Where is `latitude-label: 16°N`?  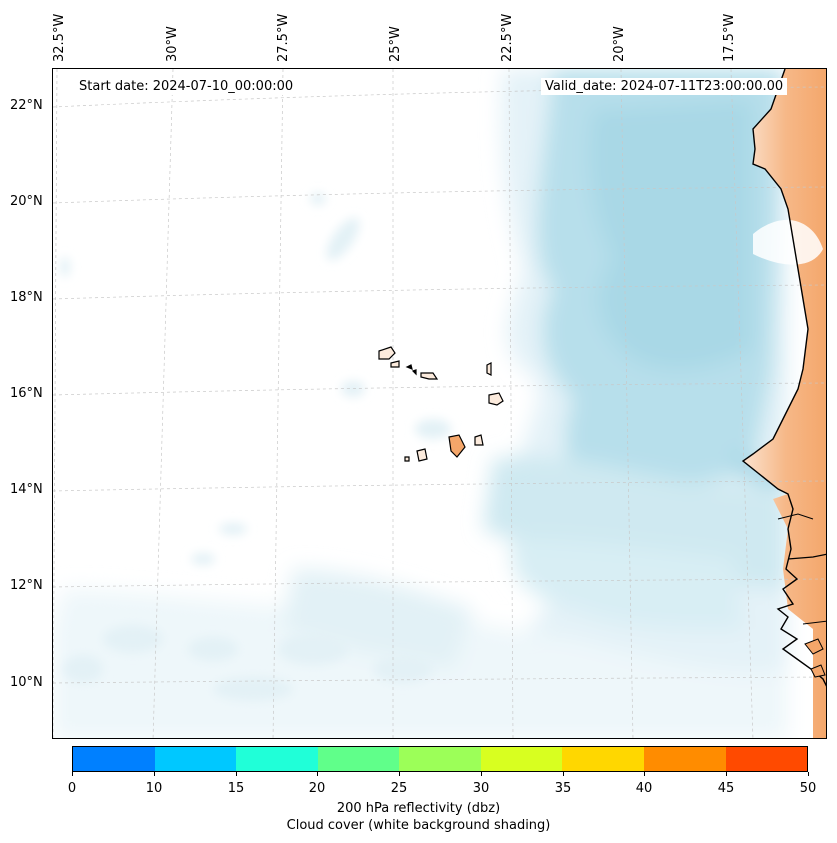 latitude-label: 16°N is located at coordinates (26, 393).